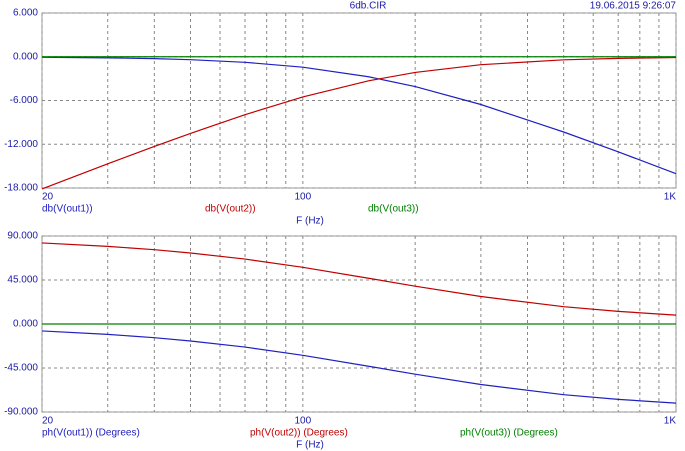  What do you see at coordinates (25, 13) in the screenshot?
I see `y-tick-label: 6.000` at bounding box center [25, 13].